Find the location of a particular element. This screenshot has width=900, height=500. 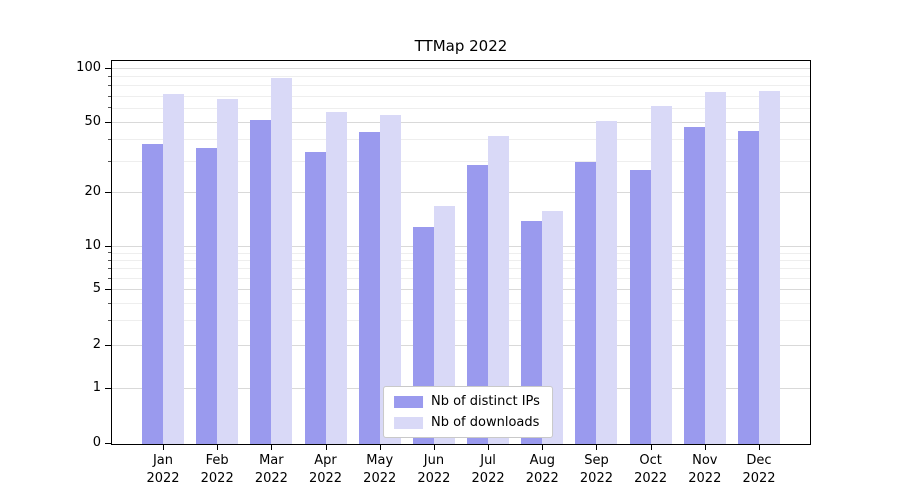

x-tick-label: Feb 2022 is located at coordinates (217, 469).